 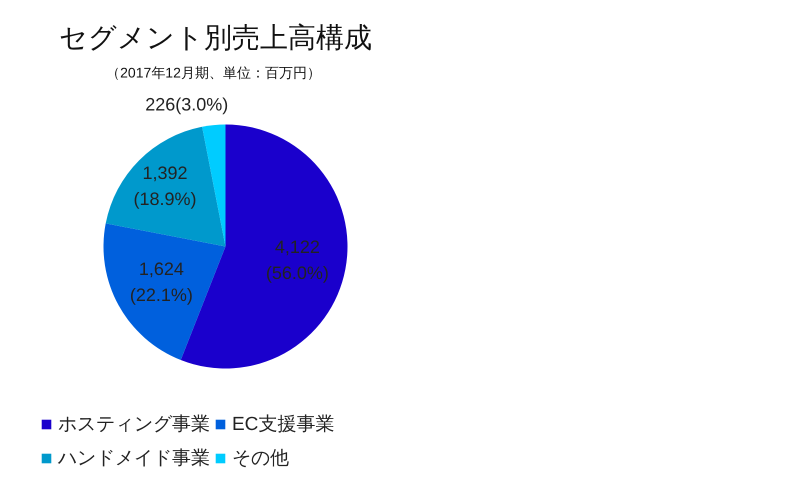 What do you see at coordinates (215, 37) in the screenshot?
I see `chart-title: セグメント別売上高構成` at bounding box center [215, 37].